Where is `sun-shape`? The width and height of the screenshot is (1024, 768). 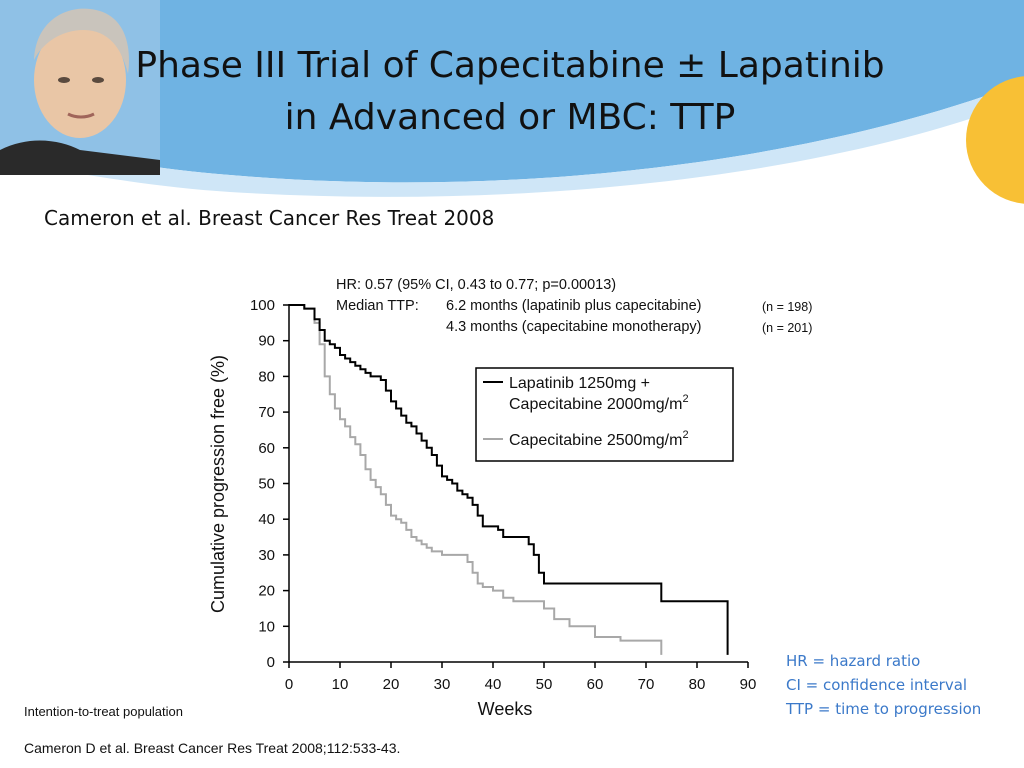
sun-shape is located at coordinates (995, 140).